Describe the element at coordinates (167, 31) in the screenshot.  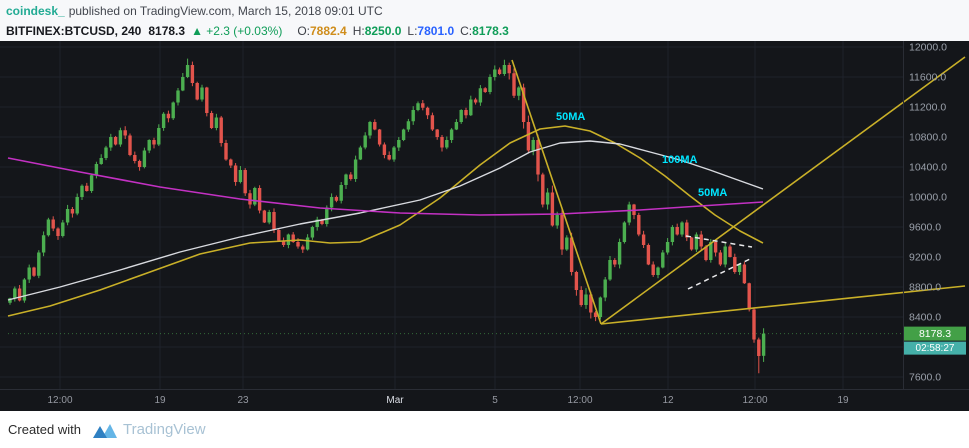
I see `legend-last-price: 8178.3` at that location.